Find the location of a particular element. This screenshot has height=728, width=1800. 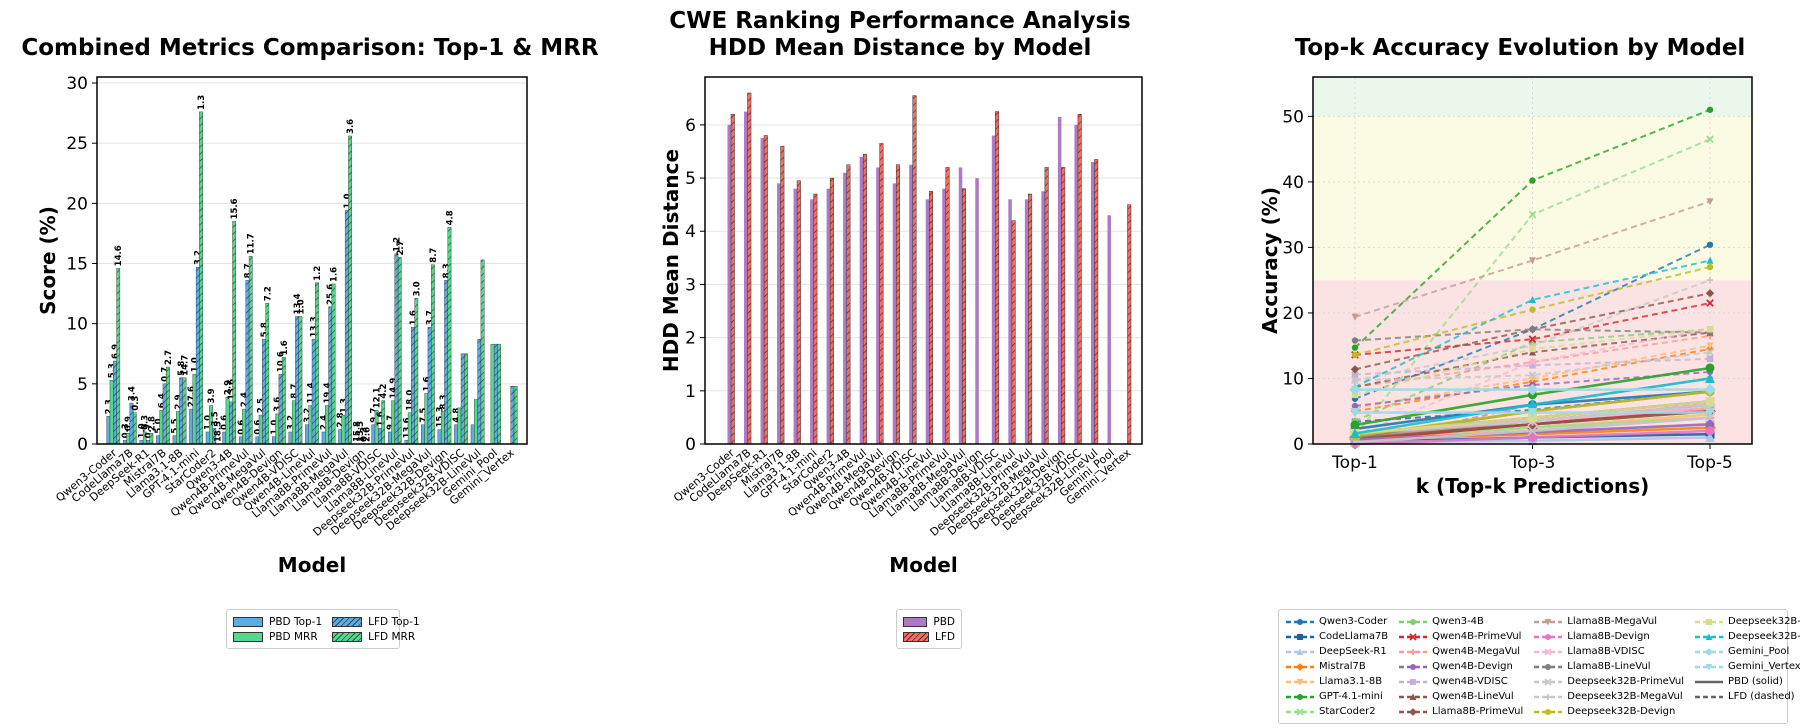

legend-label: Deepseek32B-PrimeVul is located at coordinates (1626, 681).